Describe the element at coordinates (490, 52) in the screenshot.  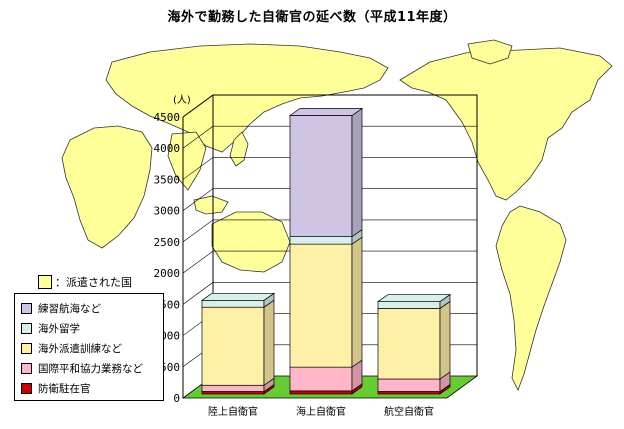
I see `map-greenland` at that location.